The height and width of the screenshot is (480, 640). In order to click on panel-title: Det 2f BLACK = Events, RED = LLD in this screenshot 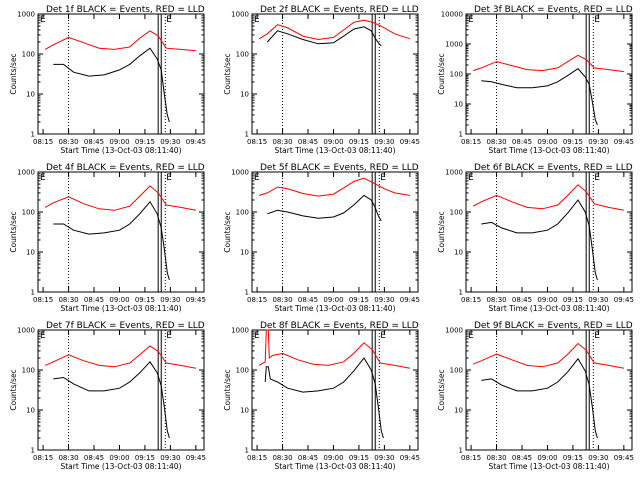, I will do `click(339, 10)`.